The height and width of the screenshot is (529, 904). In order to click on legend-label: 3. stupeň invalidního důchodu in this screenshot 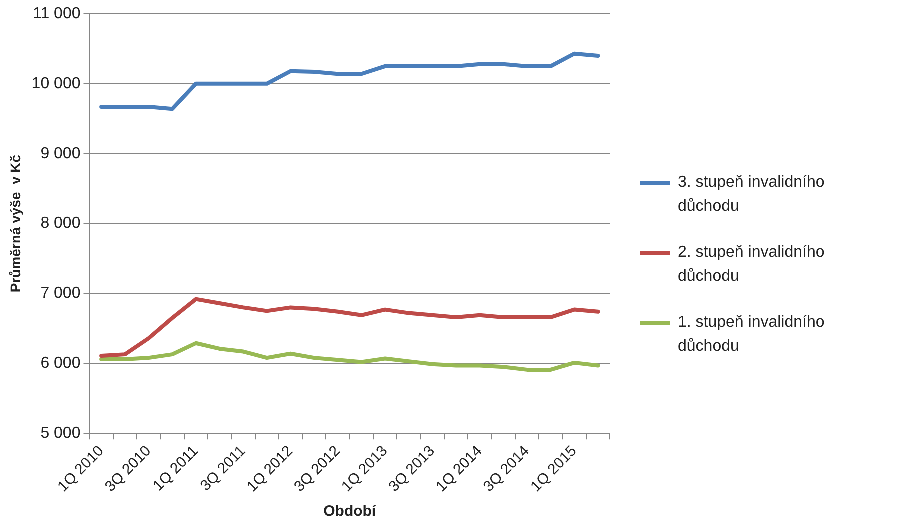, I will do `click(752, 194)`.